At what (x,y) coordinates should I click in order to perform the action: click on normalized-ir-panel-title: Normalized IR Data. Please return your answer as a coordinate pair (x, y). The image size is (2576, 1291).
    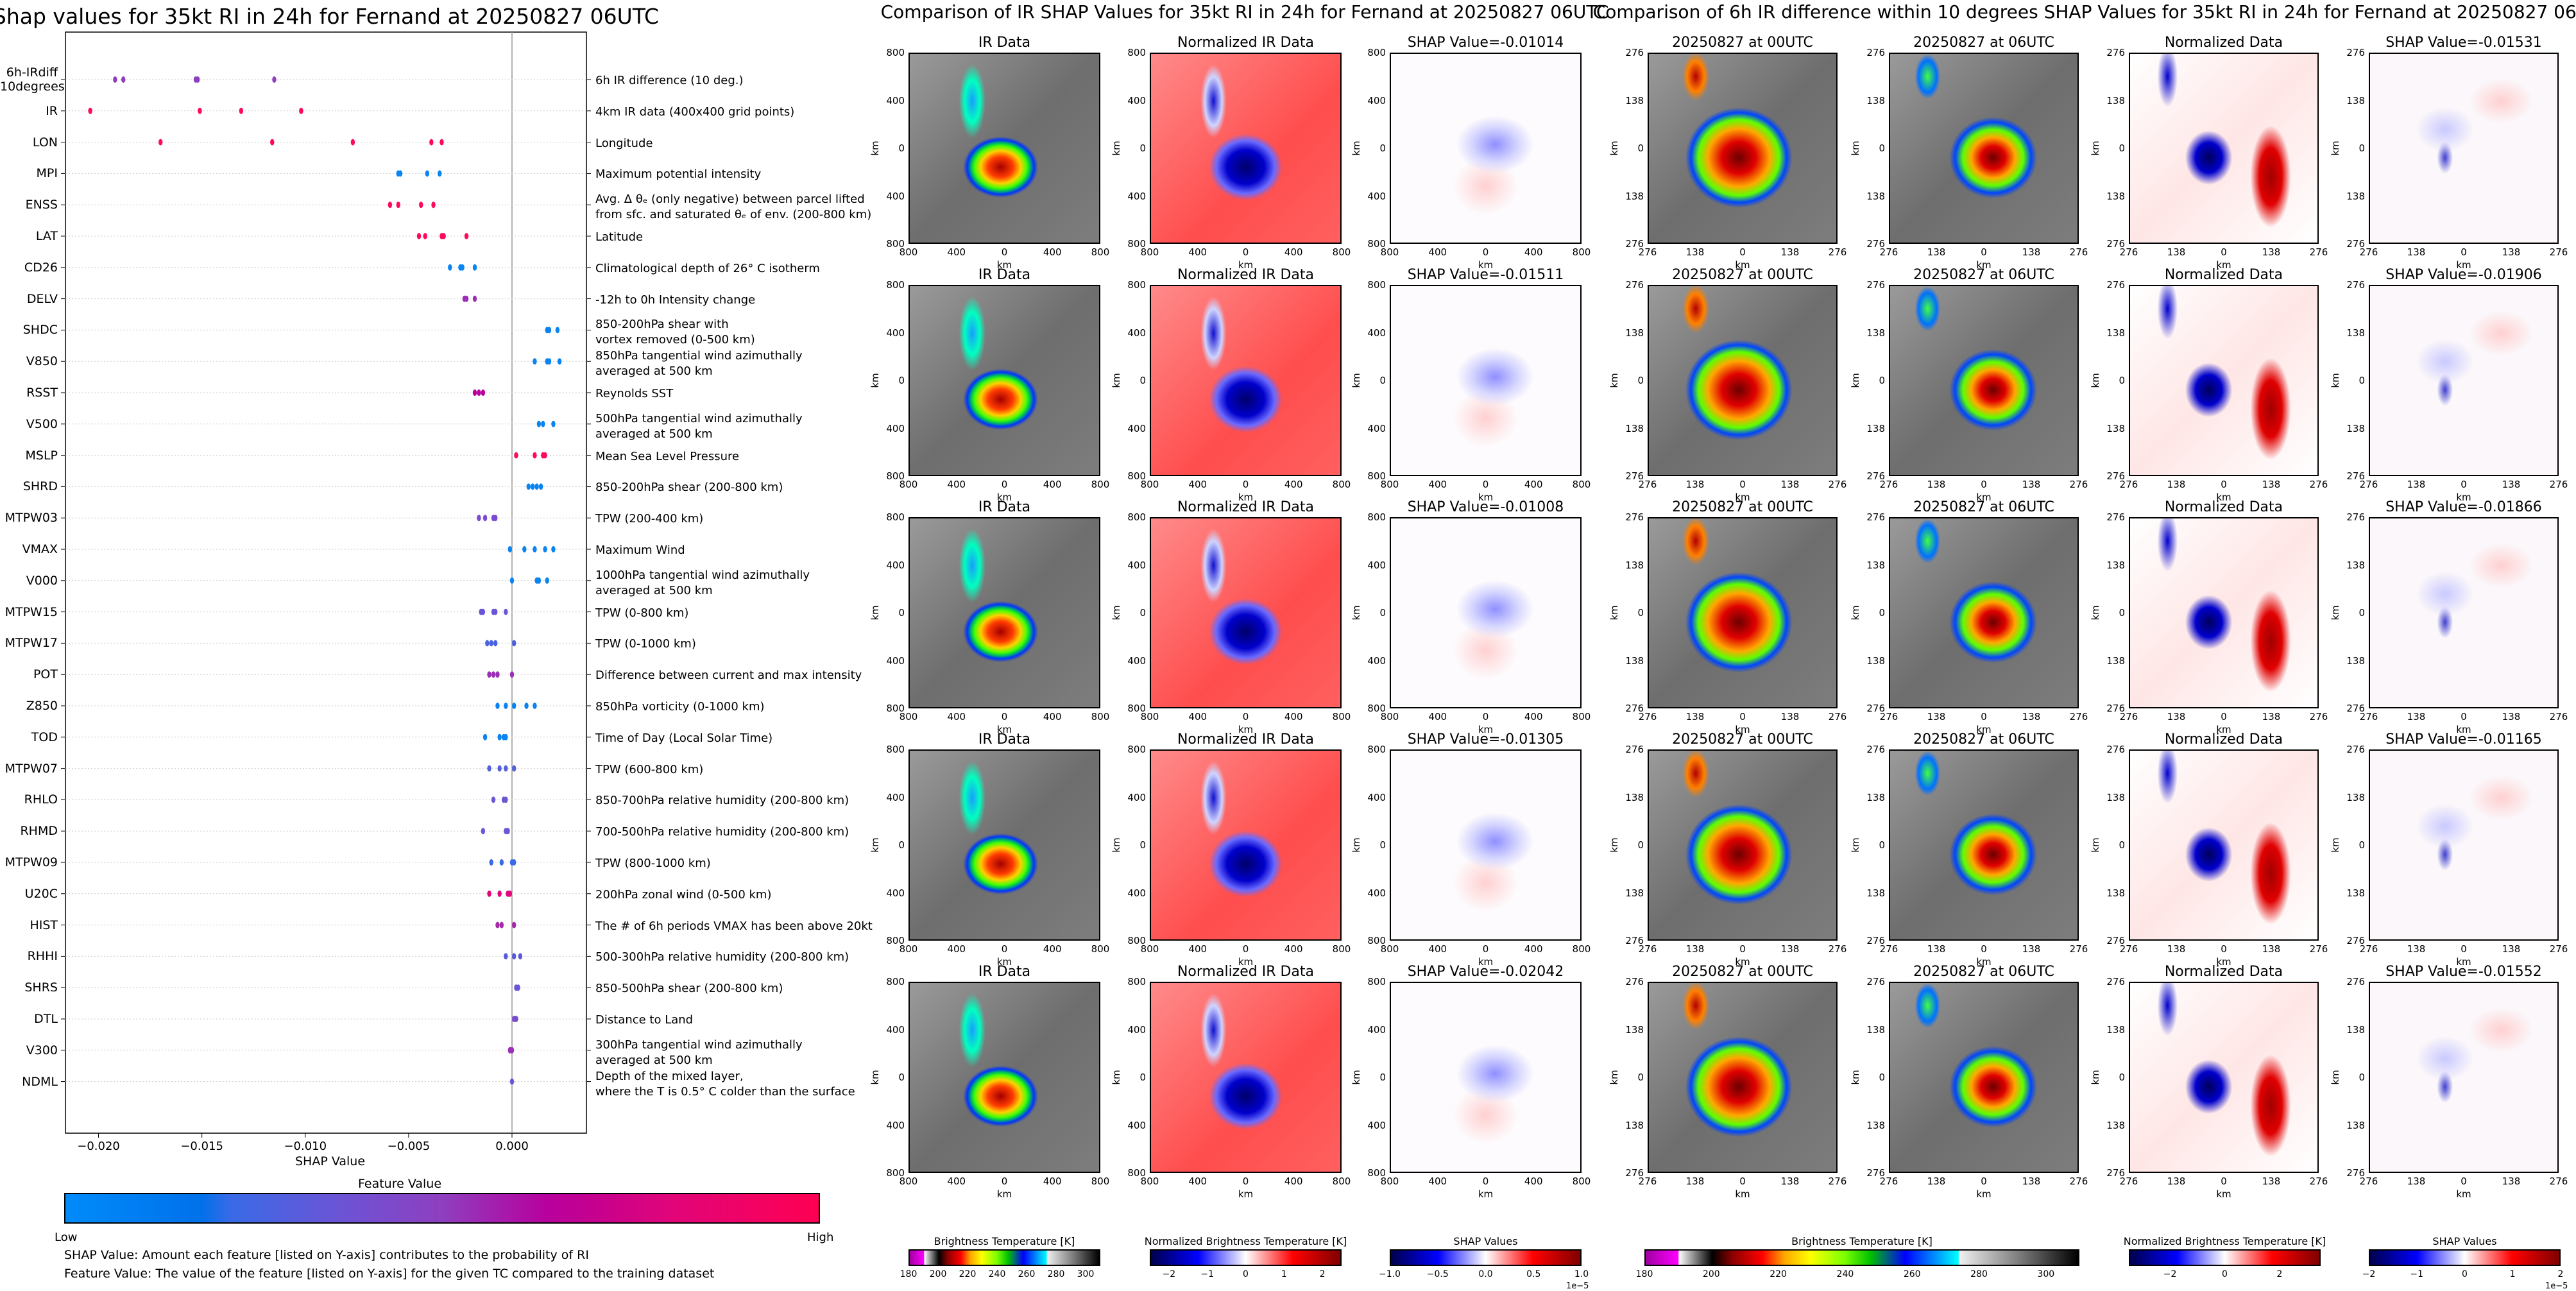
    Looking at the image, I should click on (1246, 43).